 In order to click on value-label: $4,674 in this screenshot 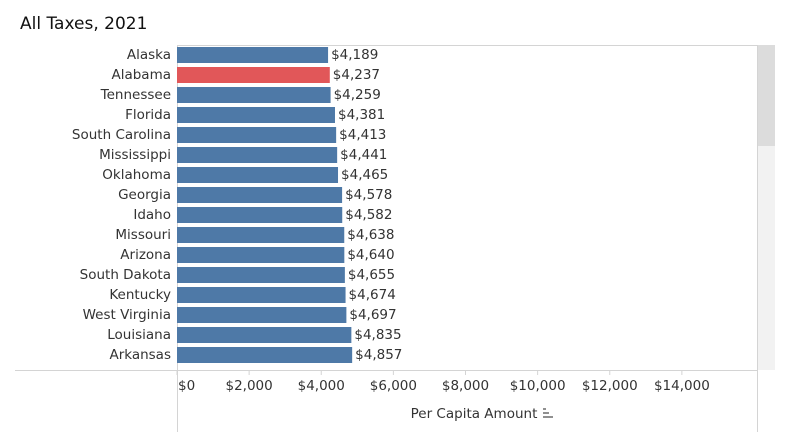, I will do `click(372, 295)`.